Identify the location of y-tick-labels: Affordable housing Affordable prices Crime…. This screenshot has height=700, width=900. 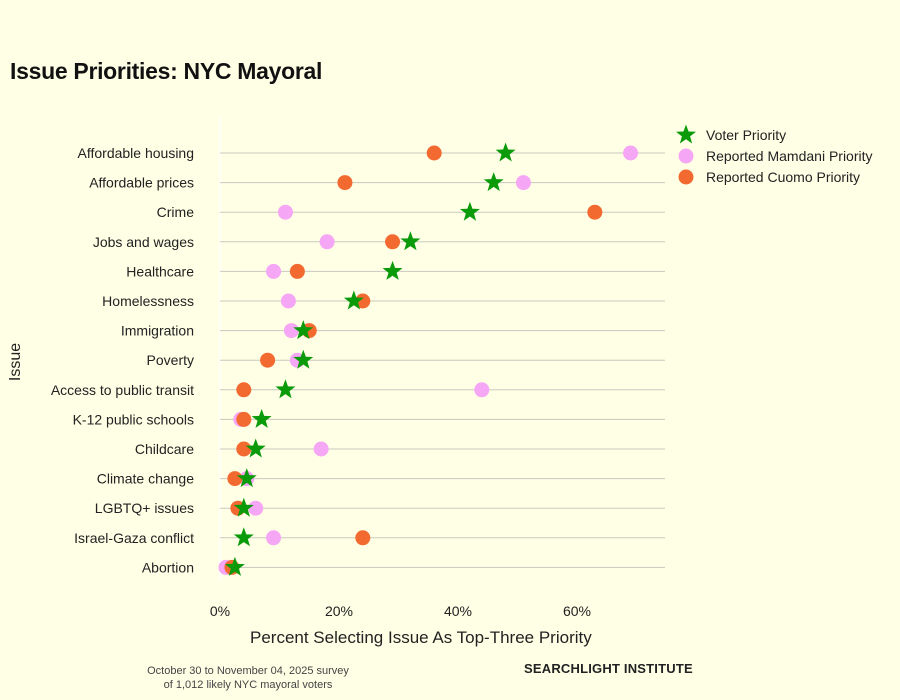
(122, 360).